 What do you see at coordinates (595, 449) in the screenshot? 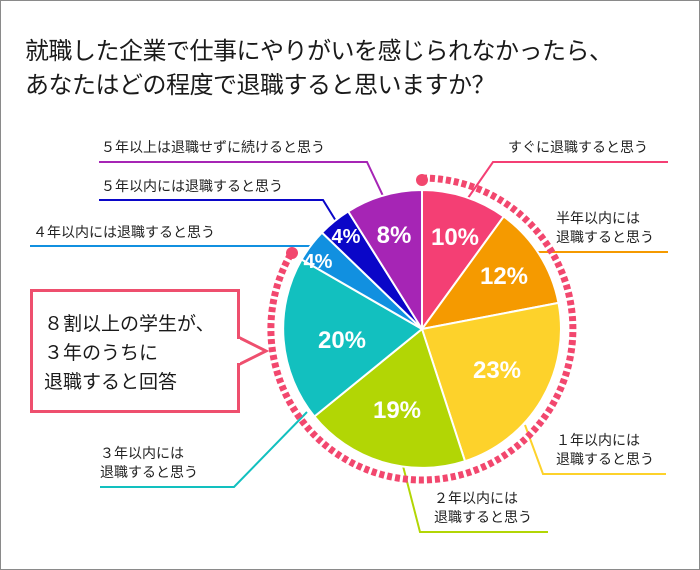
I see `leader-one-year` at bounding box center [595, 449].